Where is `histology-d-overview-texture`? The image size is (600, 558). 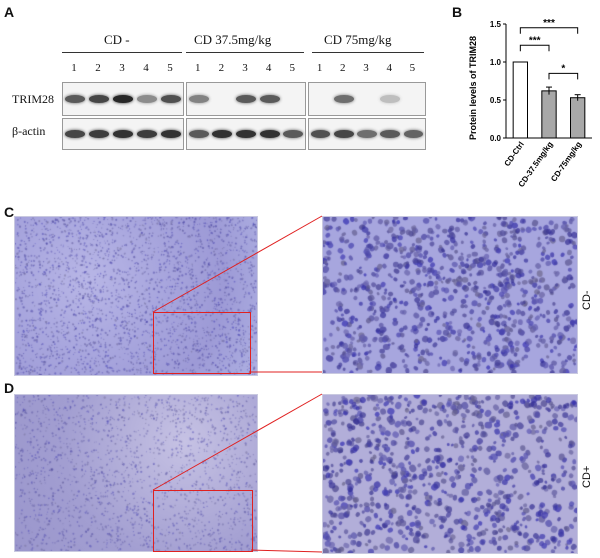
histology-d-overview-texture is located at coordinates (136, 473).